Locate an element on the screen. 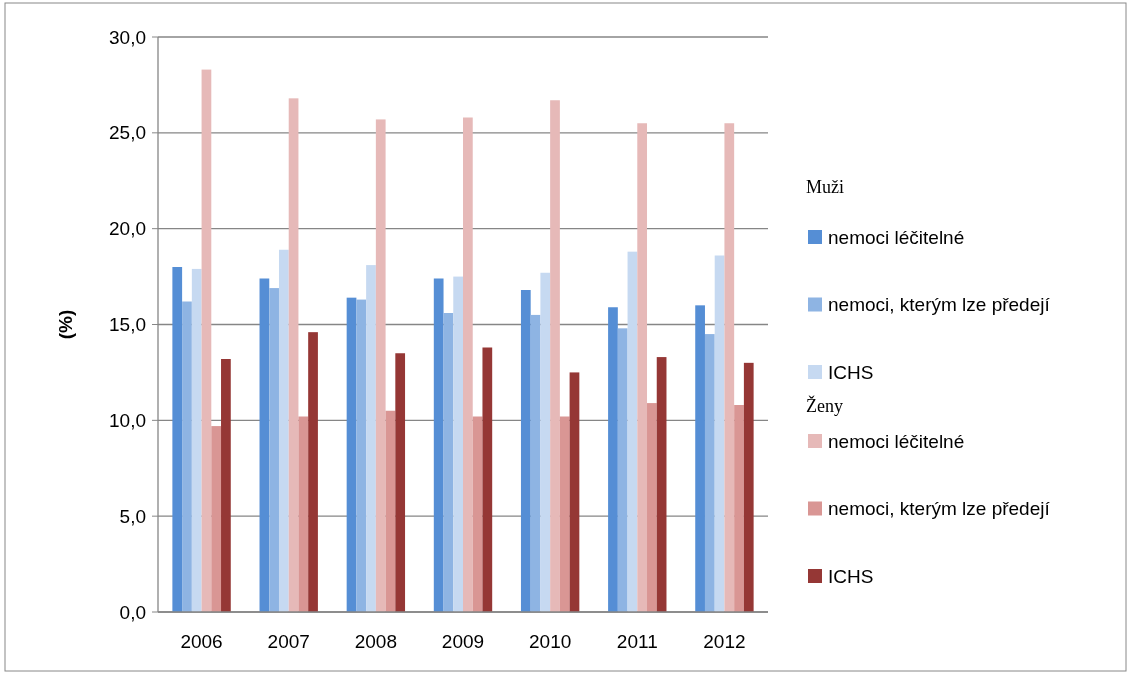 Image resolution: width=1132 pixels, height=674 pixels. y-tick-label: 30,0 is located at coordinates (127, 37).